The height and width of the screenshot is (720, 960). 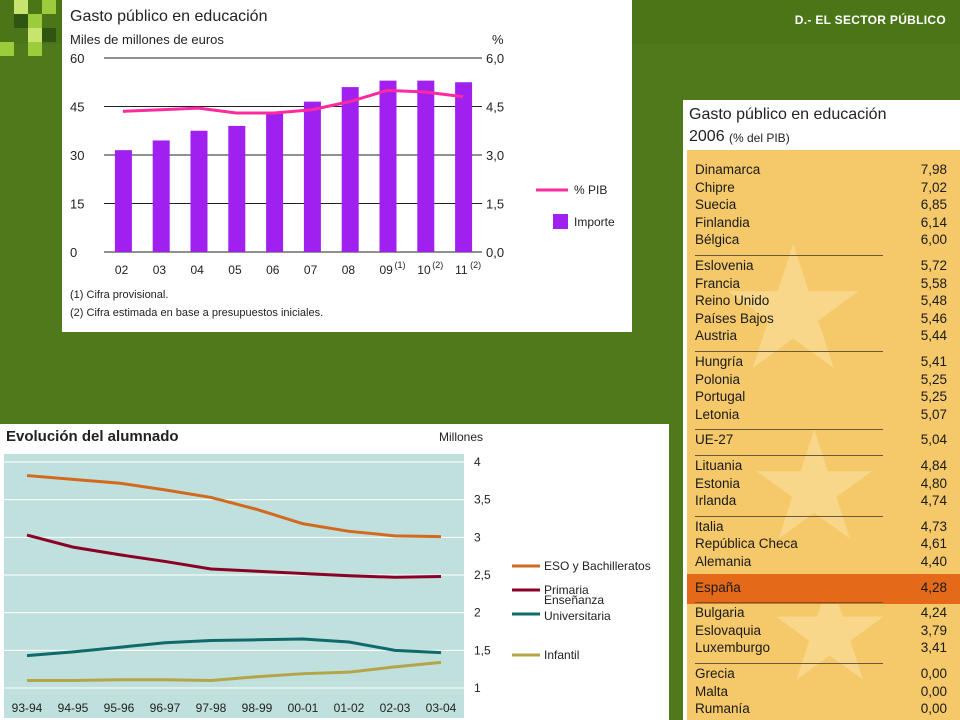 What do you see at coordinates (933, 205) in the screenshot?
I see `country-value: 6,85` at bounding box center [933, 205].